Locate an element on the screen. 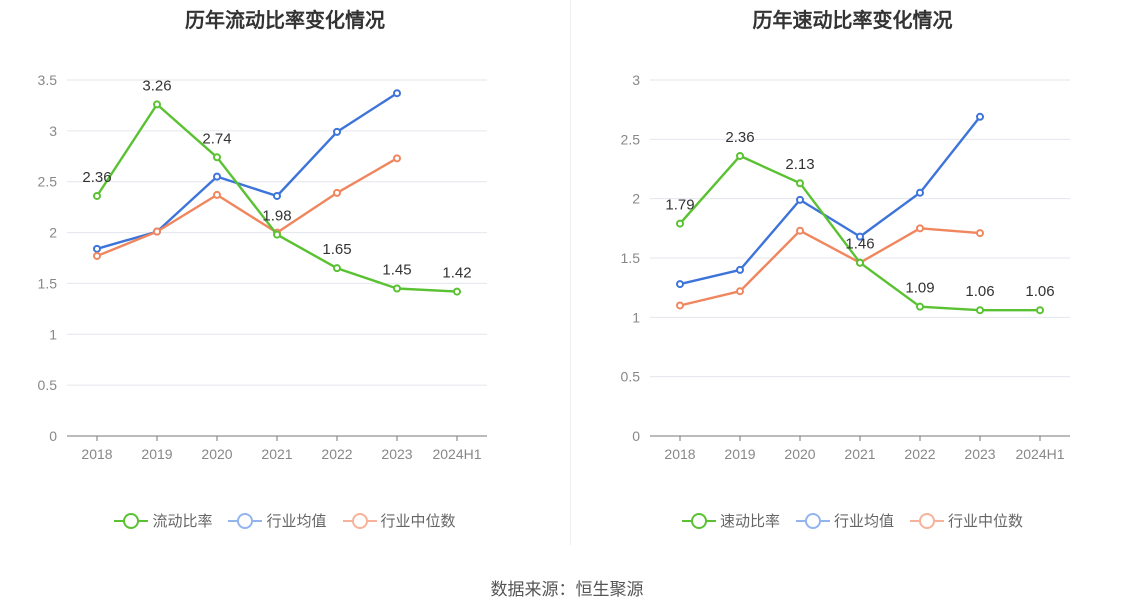 The image size is (1134, 612). data-label: 1.98 is located at coordinates (276, 216).